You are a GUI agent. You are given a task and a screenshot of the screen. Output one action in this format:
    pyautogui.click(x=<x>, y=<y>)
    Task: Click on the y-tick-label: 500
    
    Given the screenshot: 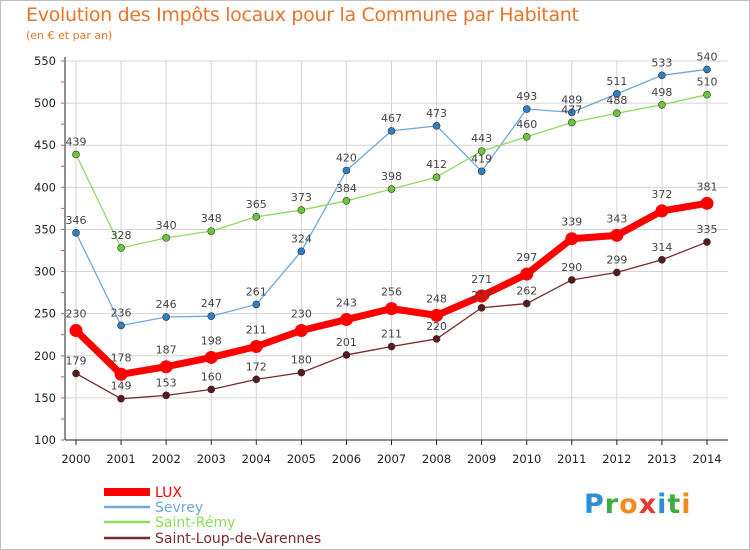 What is the action you would take?
    pyautogui.click(x=45, y=103)
    